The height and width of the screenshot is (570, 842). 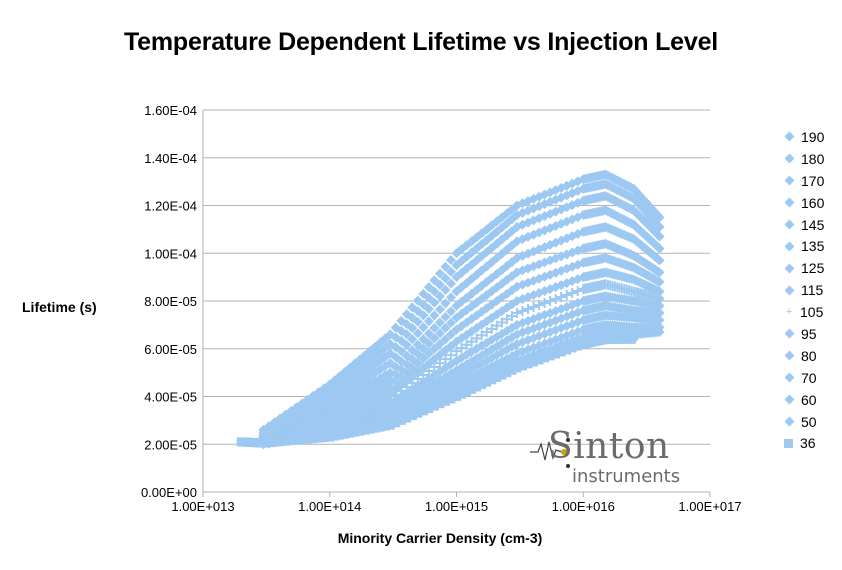 I want to click on waveform-icon, so click(x=550, y=453).